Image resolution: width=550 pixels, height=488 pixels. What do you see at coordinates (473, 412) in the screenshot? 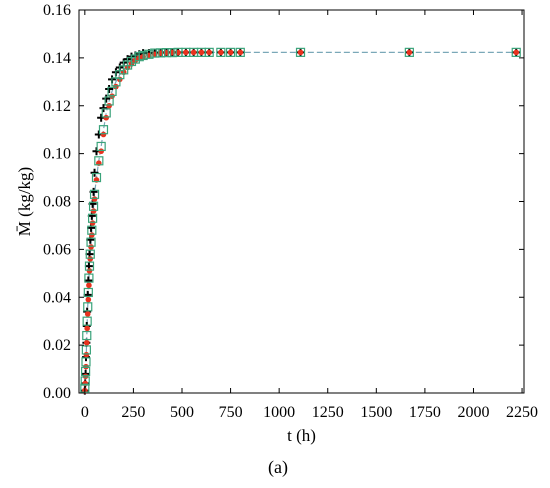
I see `x-tick-label: 2000` at bounding box center [473, 412].